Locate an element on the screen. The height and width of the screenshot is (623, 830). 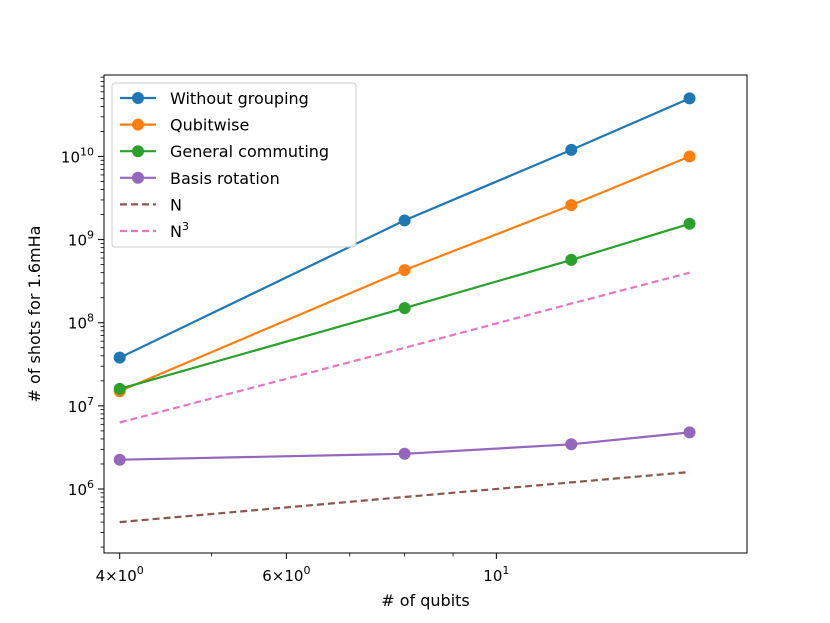
y-tick-label-0: 10⁶ is located at coordinates (81, 488).